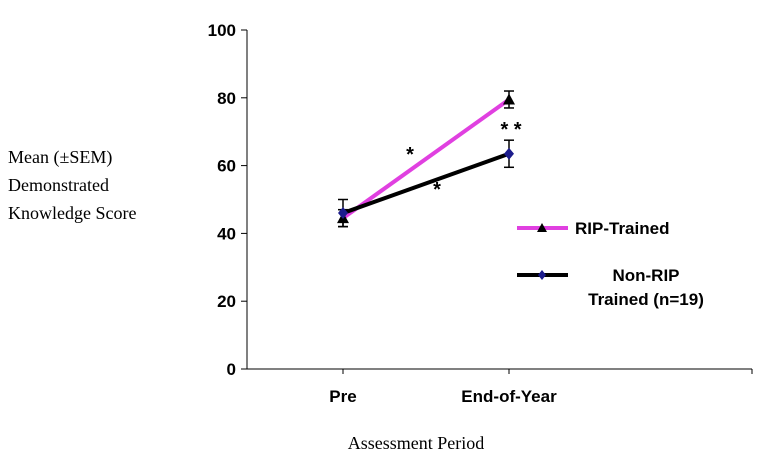  What do you see at coordinates (60, 157) in the screenshot?
I see `y-axis-label-line: Mean (±SEM)` at bounding box center [60, 157].